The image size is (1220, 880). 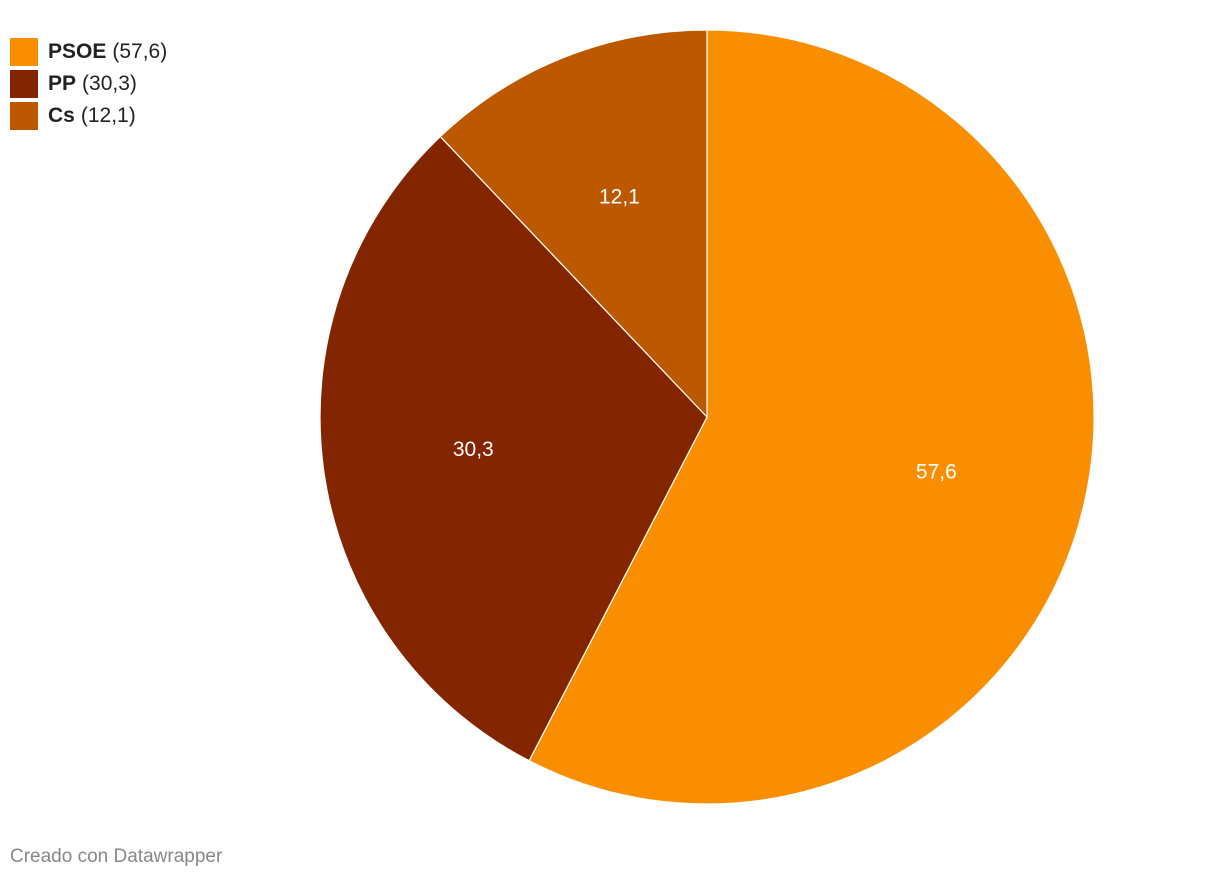 I want to click on slice-label: 30,3, so click(x=473, y=449).